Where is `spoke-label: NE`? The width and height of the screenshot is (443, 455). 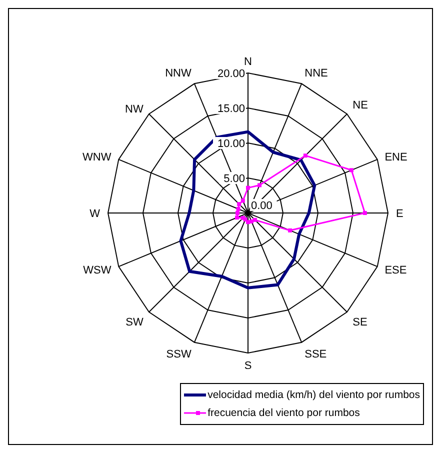
spoke-label: NE is located at coordinates (360, 105).